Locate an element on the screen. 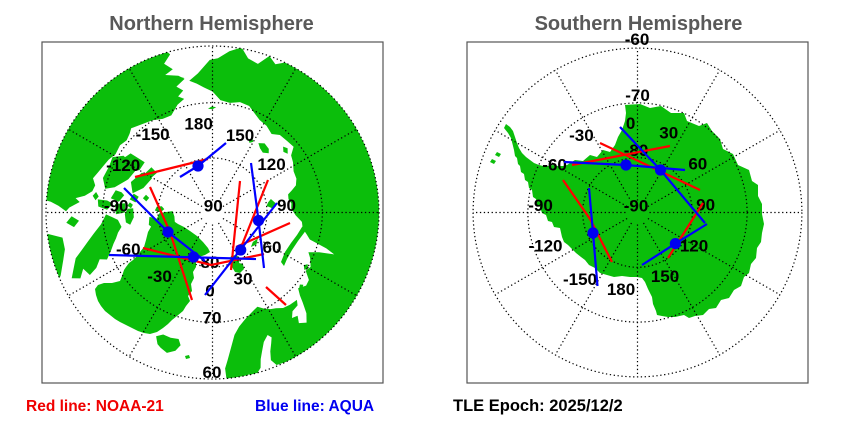  svg-text: 70 is located at coordinates (212, 318).